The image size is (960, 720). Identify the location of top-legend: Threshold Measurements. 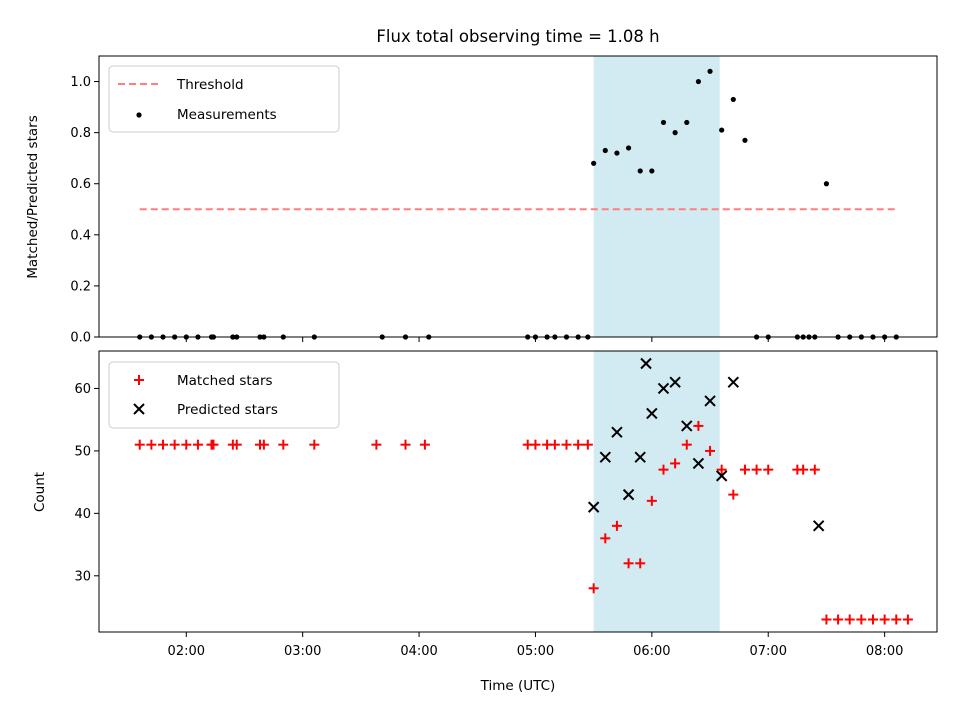
(224, 99).